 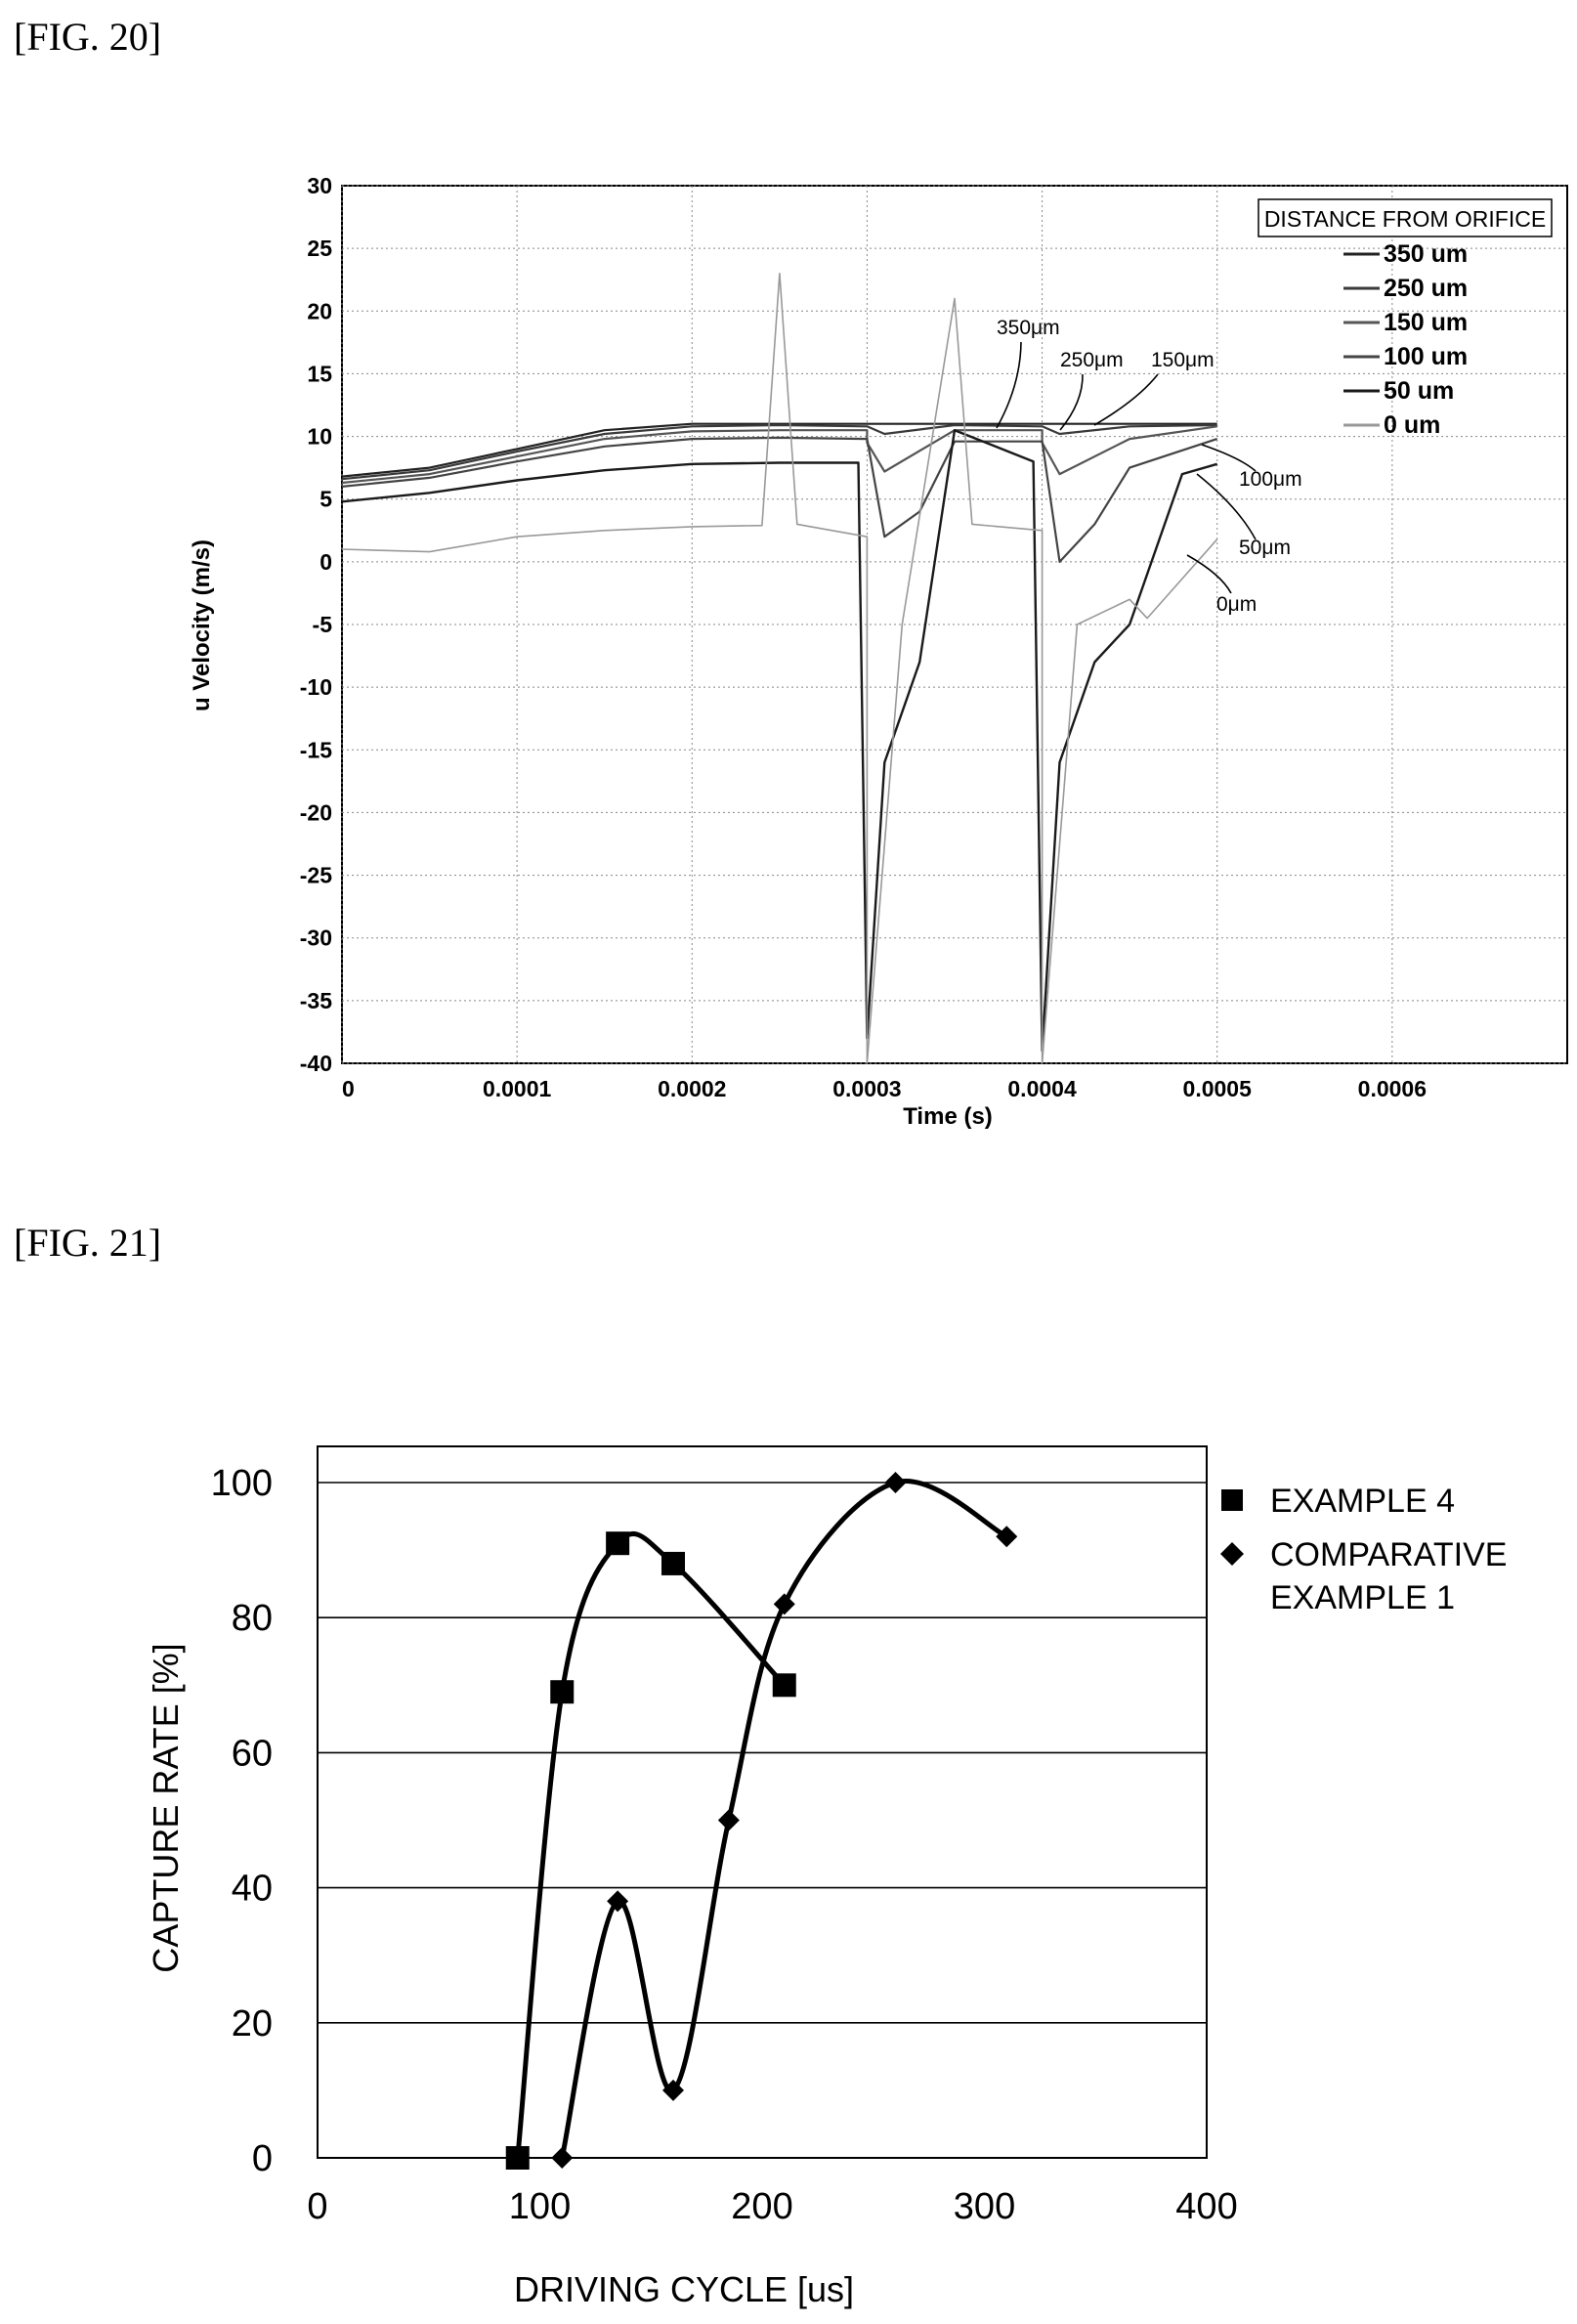 What do you see at coordinates (323, 624) in the screenshot?
I see `fig20-ytick-label: -5` at bounding box center [323, 624].